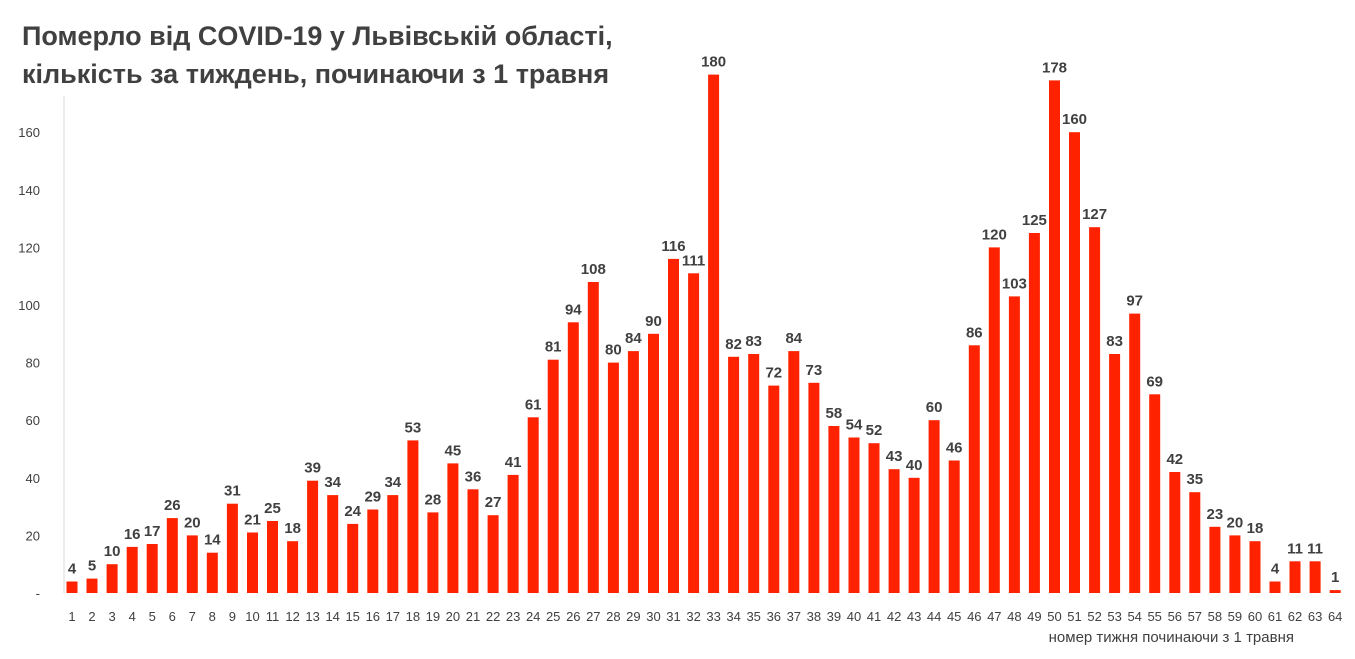 This screenshot has height=659, width=1355. Describe the element at coordinates (974, 332) in the screenshot. I see `data-label: 86` at that location.